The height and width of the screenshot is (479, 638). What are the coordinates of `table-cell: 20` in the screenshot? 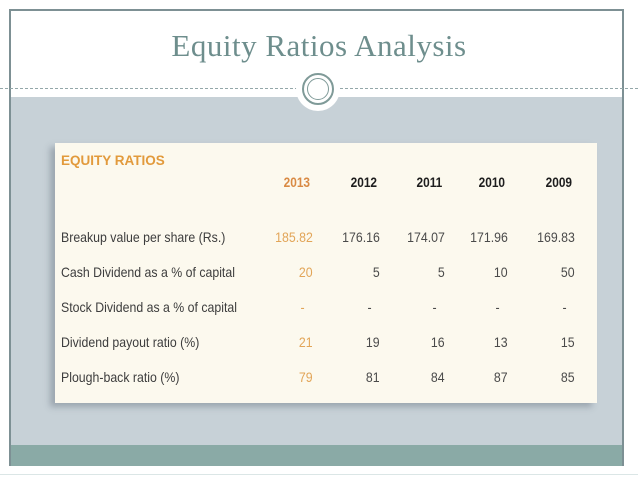 It's located at (306, 271).